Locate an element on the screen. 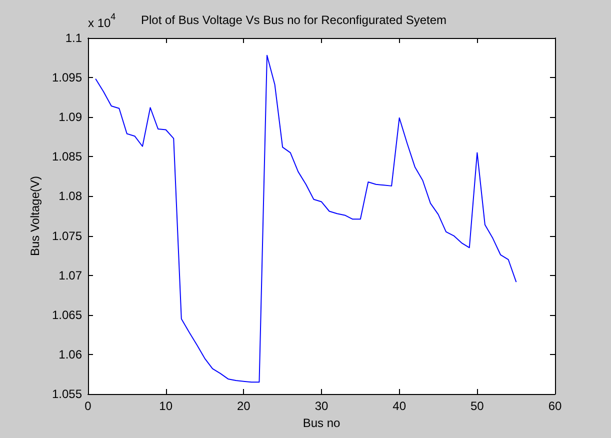  y-tick-label: 1.075 is located at coordinates (67, 235).